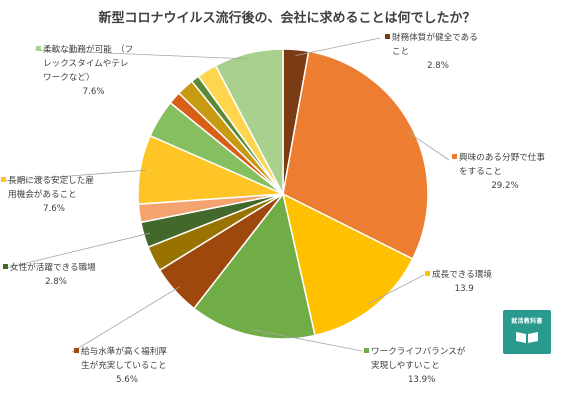  I want to click on slice-value-8: 7.6%, so click(54, 209).